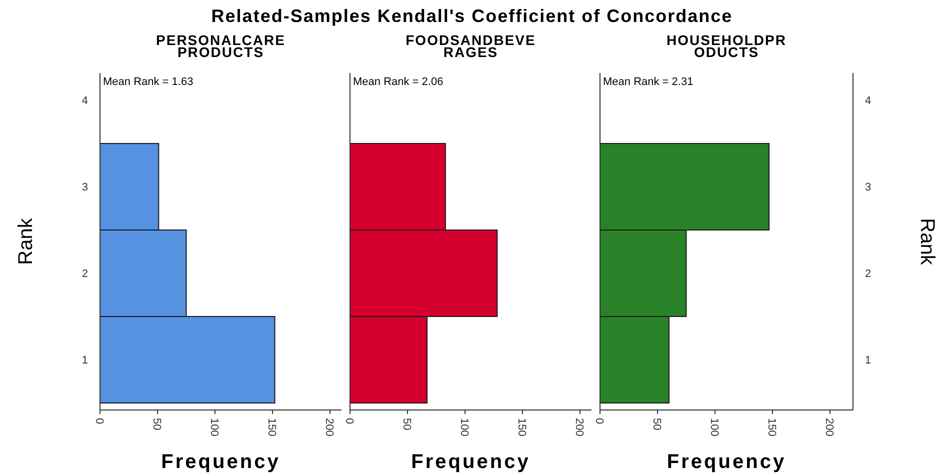 The height and width of the screenshot is (474, 944). I want to click on annotation: Mean Rank = 1.63, so click(148, 82).